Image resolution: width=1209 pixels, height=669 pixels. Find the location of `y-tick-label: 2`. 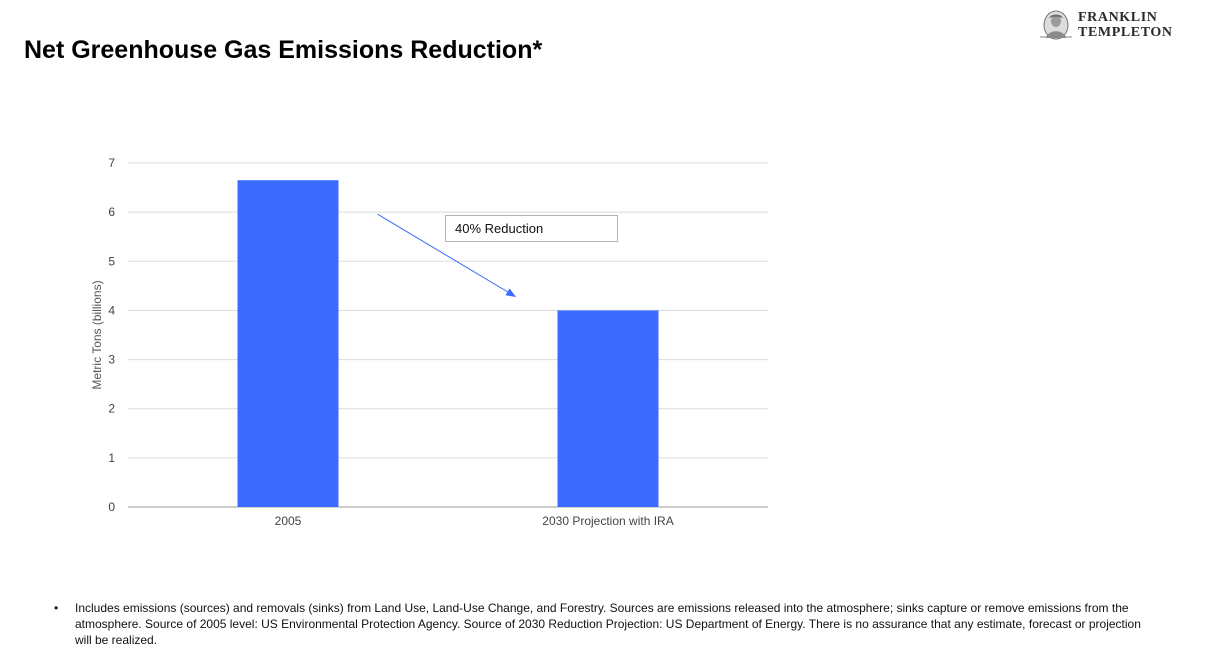

y-tick-label: 2 is located at coordinates (111, 409).